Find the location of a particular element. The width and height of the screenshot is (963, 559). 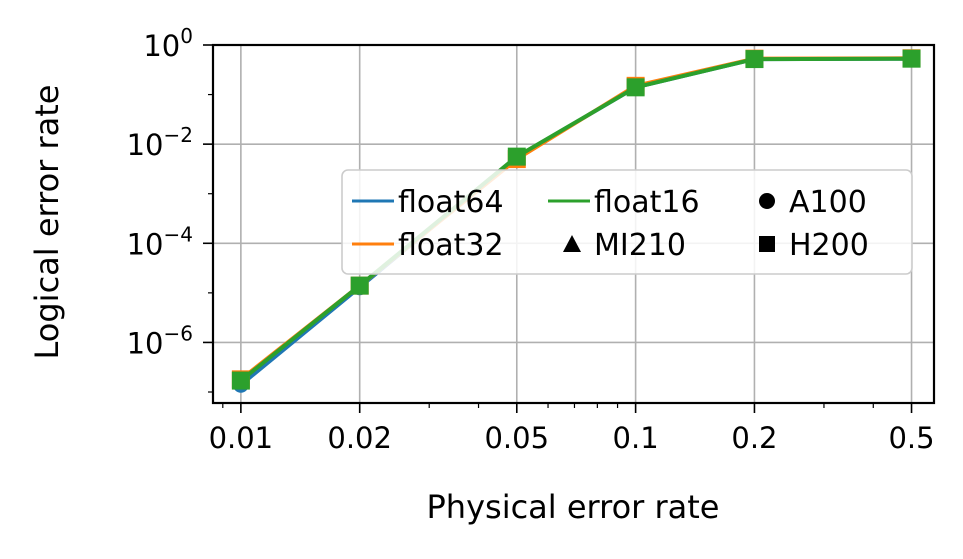

legend-label: float16 is located at coordinates (647, 202).